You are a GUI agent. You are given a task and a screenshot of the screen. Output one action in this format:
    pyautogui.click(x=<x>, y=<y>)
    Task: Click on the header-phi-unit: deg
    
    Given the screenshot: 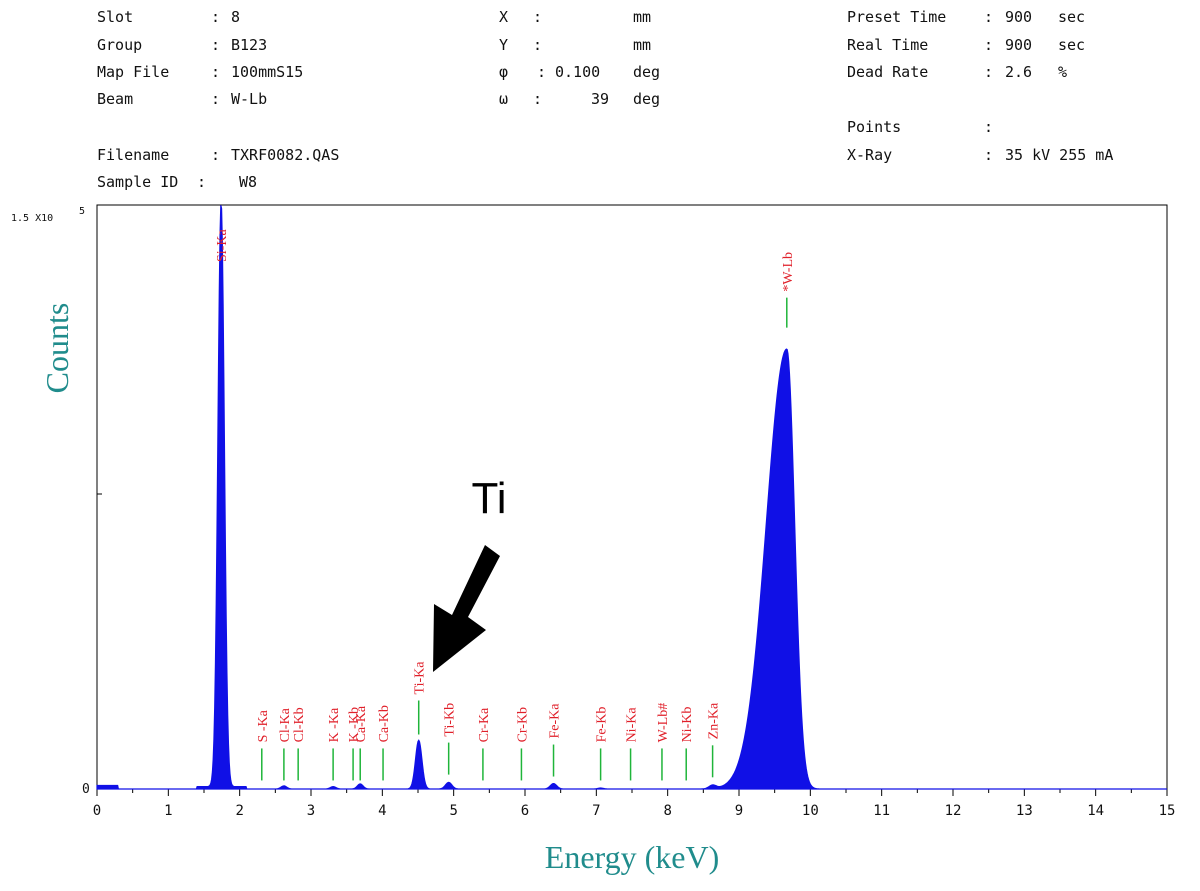 What is the action you would take?
    pyautogui.click(x=647, y=72)
    